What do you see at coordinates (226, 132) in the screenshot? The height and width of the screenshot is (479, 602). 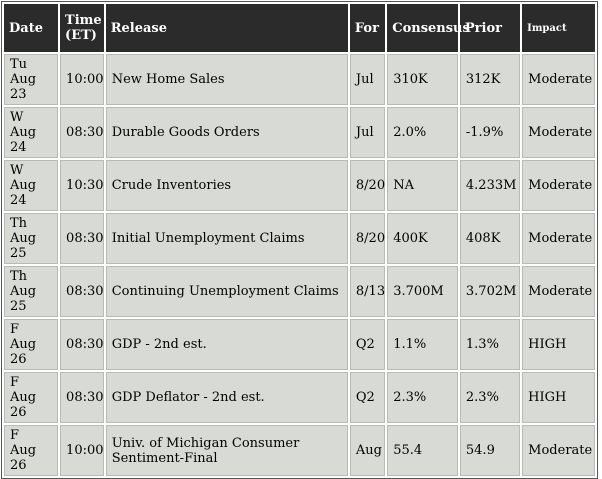 I see `cell-release: Durable Goods Orders` at bounding box center [226, 132].